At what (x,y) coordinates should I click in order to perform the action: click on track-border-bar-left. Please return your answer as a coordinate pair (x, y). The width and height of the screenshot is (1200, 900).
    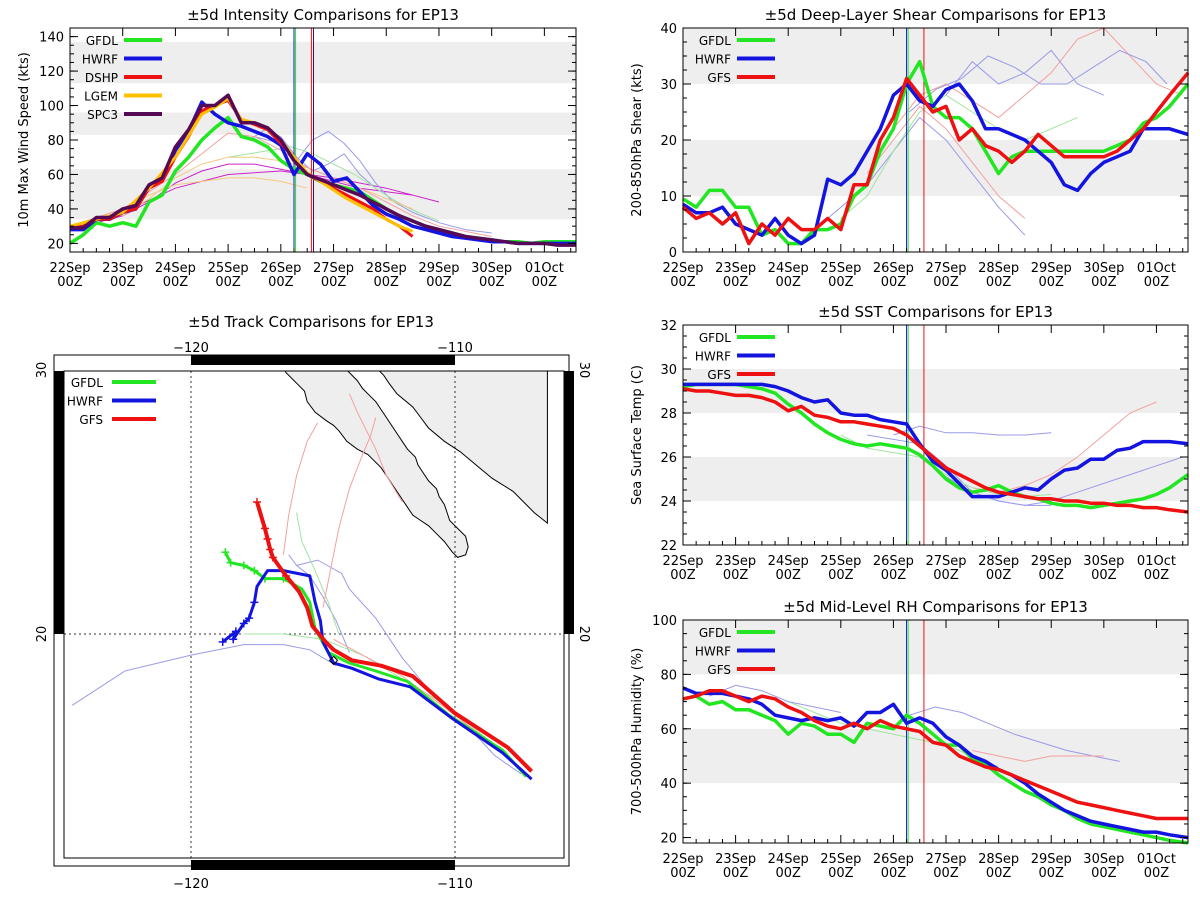
    Looking at the image, I should click on (59, 502).